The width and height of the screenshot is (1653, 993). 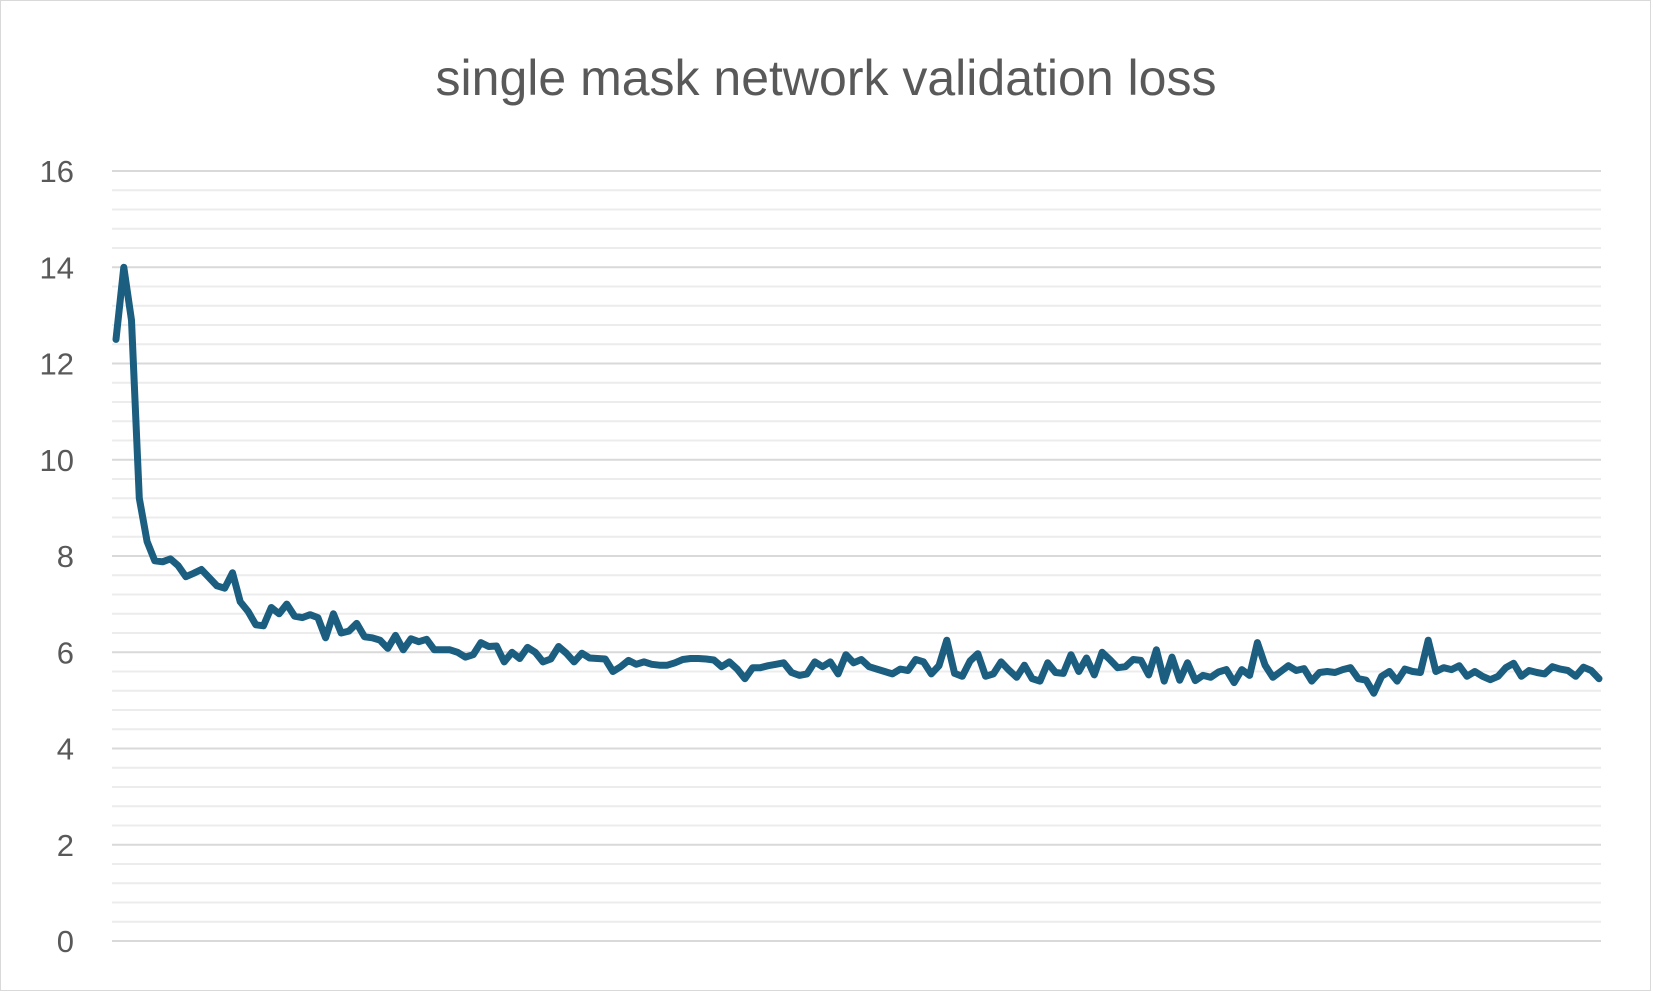 What do you see at coordinates (65, 749) in the screenshot?
I see `y-tick-label: 4` at bounding box center [65, 749].